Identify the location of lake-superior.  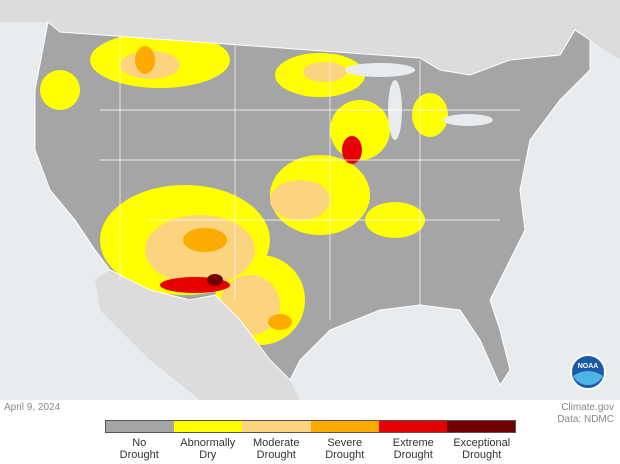
(380, 70).